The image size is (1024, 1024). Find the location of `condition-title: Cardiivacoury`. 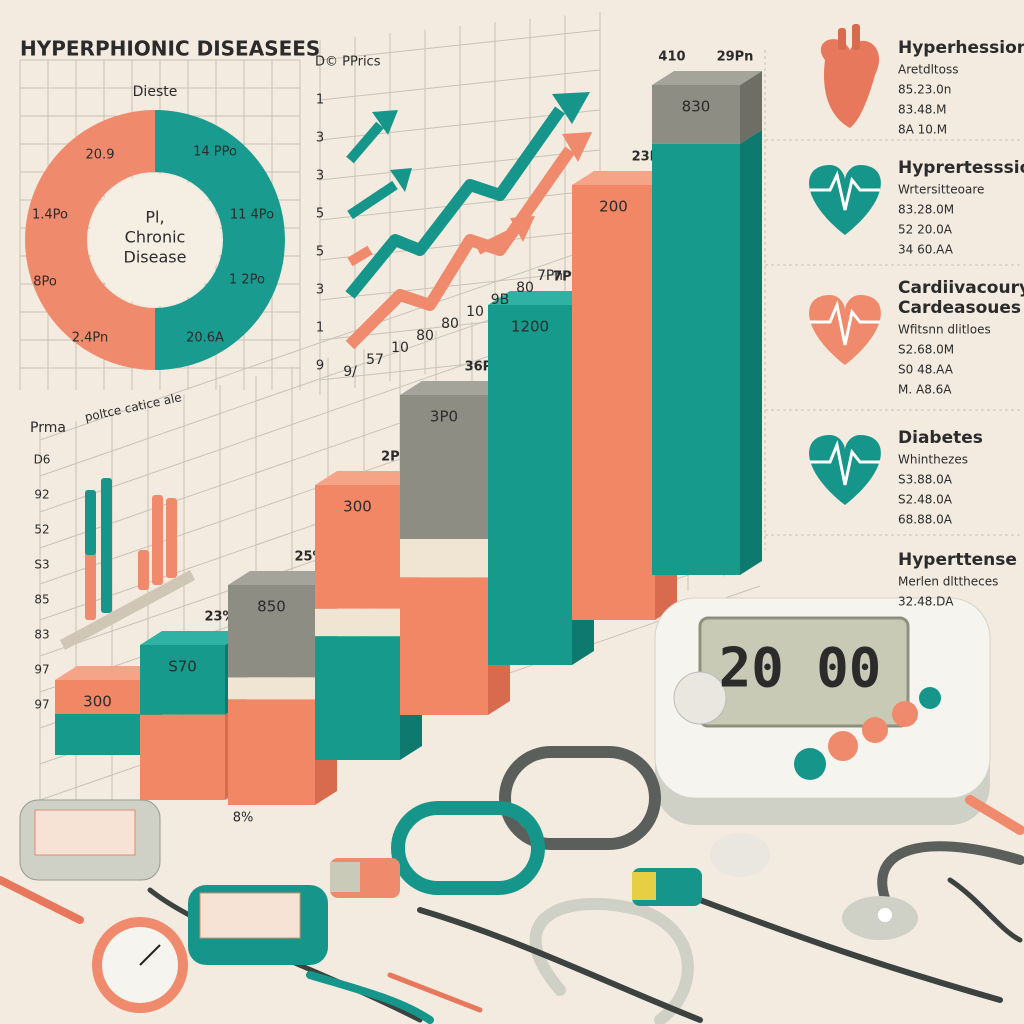

condition-title: Cardiivacoury is located at coordinates (961, 288).